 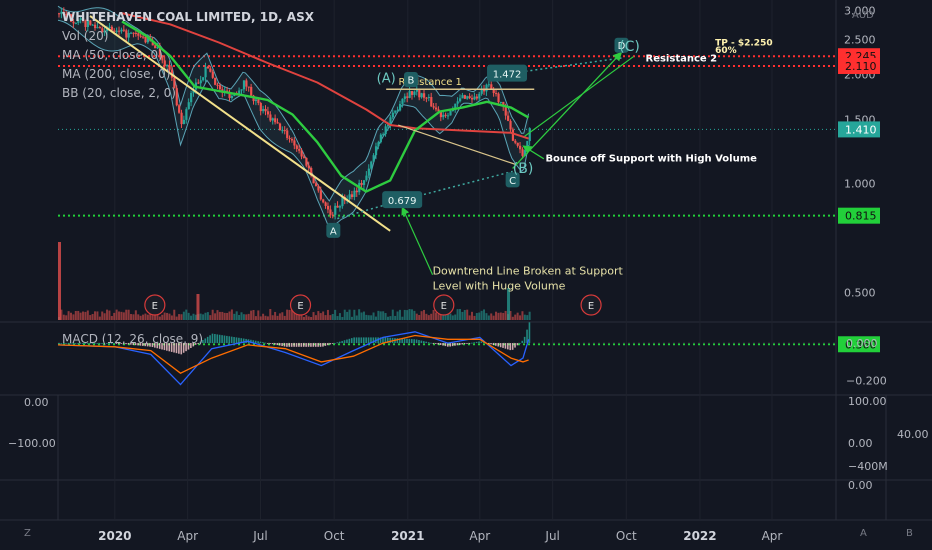 I want to click on earnings-marker-label: E, so click(x=155, y=306).